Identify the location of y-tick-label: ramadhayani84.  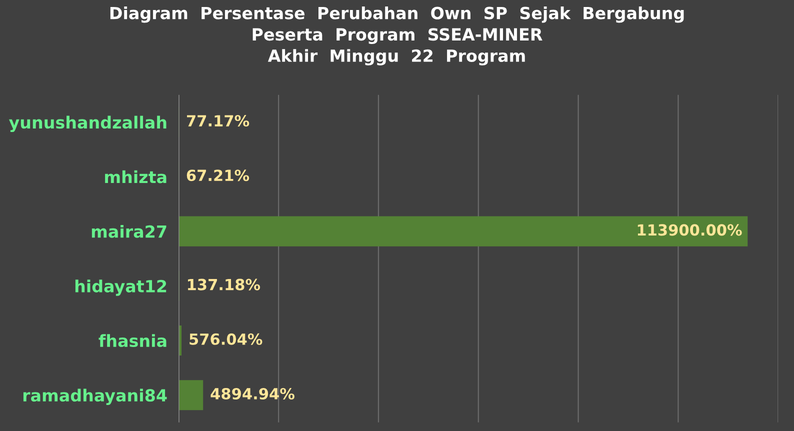
(95, 397).